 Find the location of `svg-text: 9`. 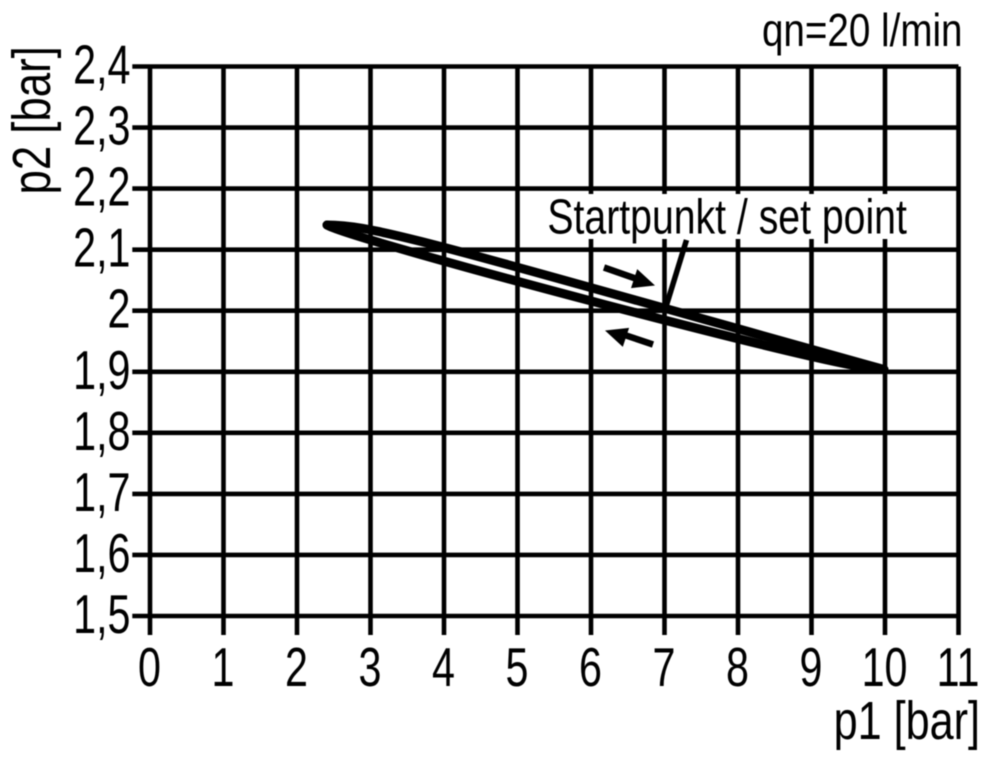

svg-text: 9 is located at coordinates (811, 667).